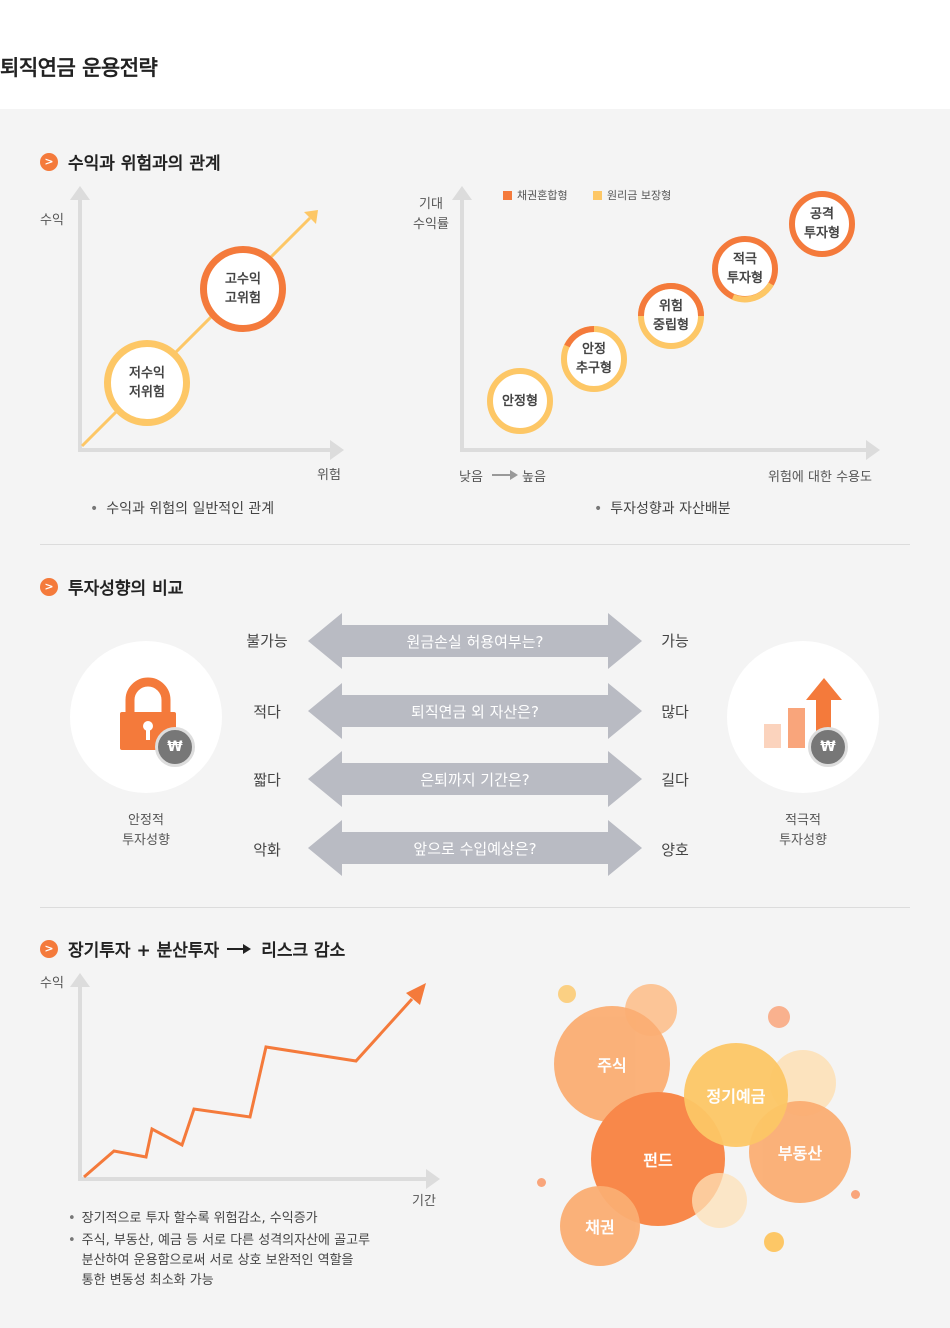 This screenshot has height=1328, width=950. What do you see at coordinates (243, 289) in the screenshot?
I see `high-risk-circle: 고수익 고위험` at bounding box center [243, 289].